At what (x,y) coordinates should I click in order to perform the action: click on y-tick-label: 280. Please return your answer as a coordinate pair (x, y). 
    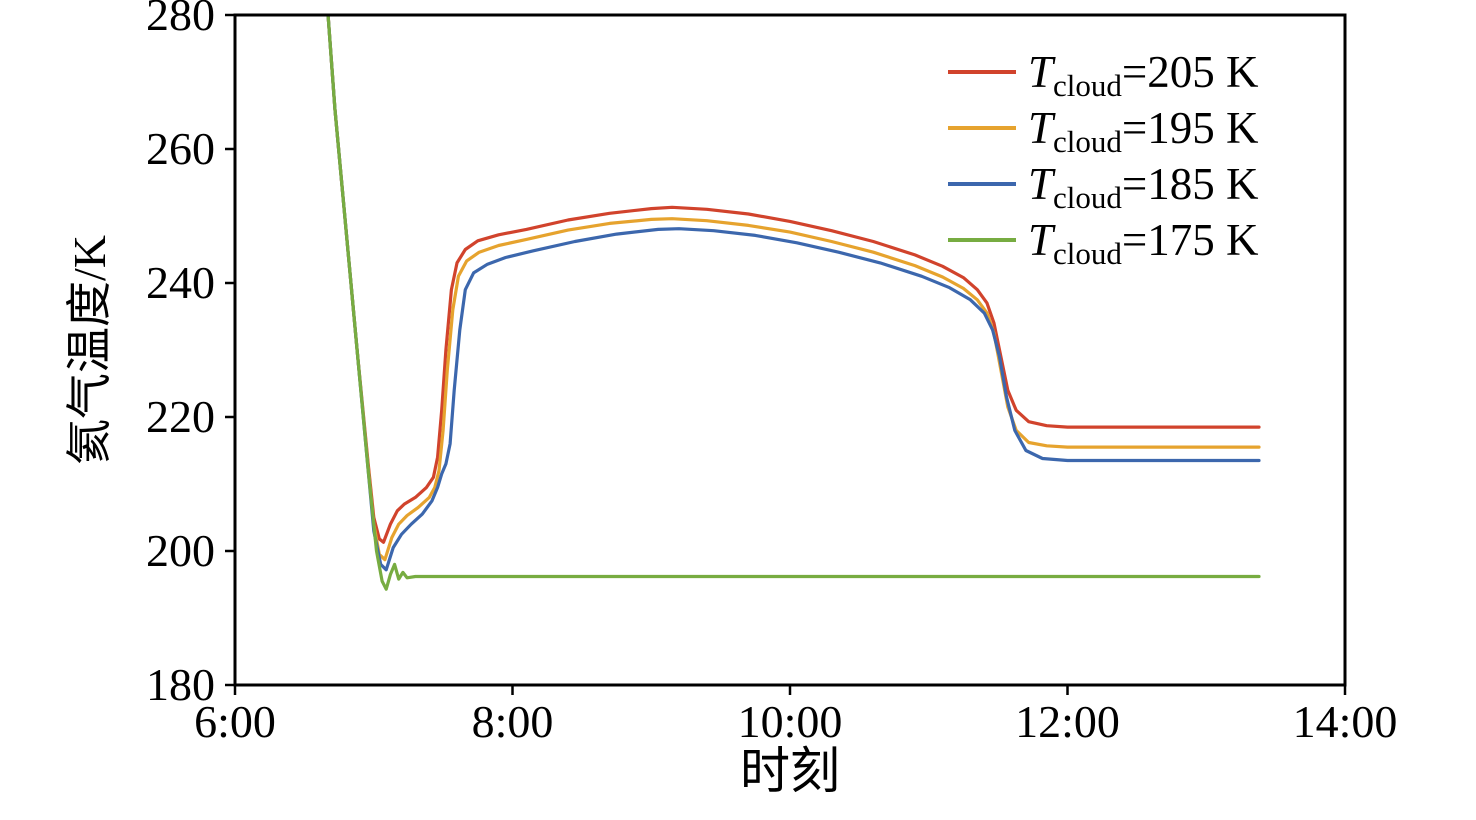
    Looking at the image, I should click on (180, 20).